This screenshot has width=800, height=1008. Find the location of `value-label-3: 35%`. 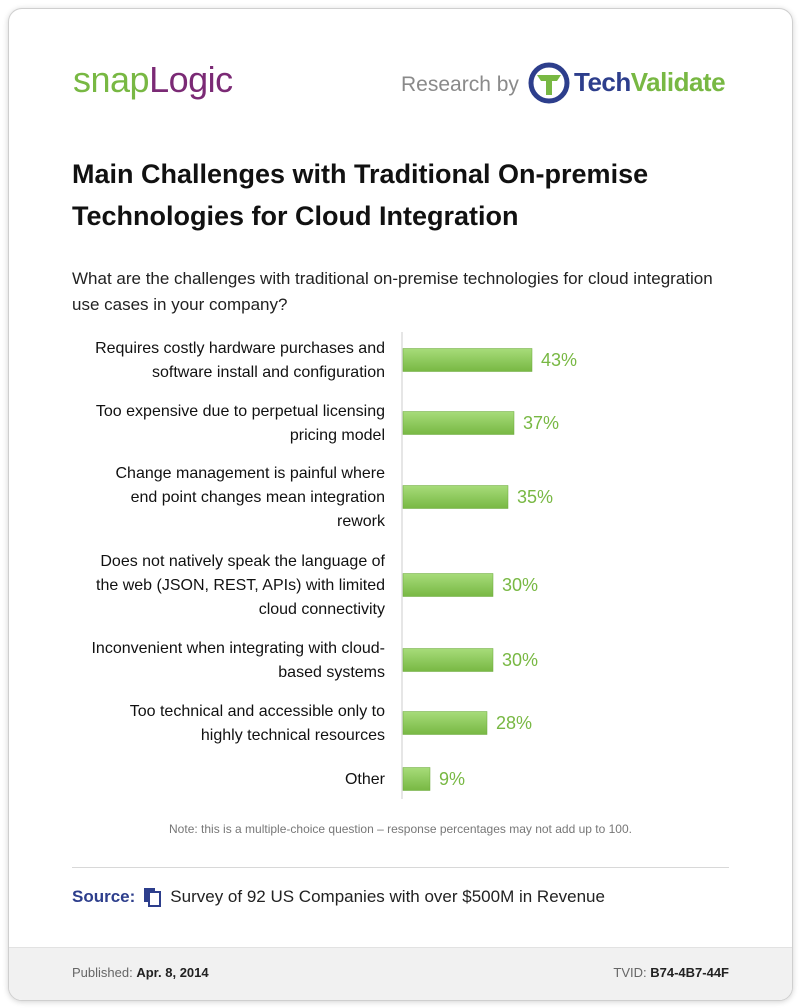

value-label-3: 35% is located at coordinates (535, 497).